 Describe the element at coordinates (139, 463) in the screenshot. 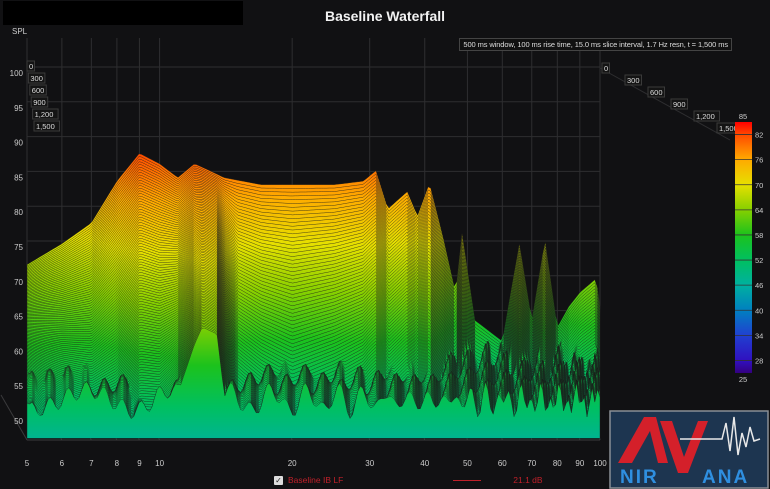

I see `x-tick-label: 9` at that location.